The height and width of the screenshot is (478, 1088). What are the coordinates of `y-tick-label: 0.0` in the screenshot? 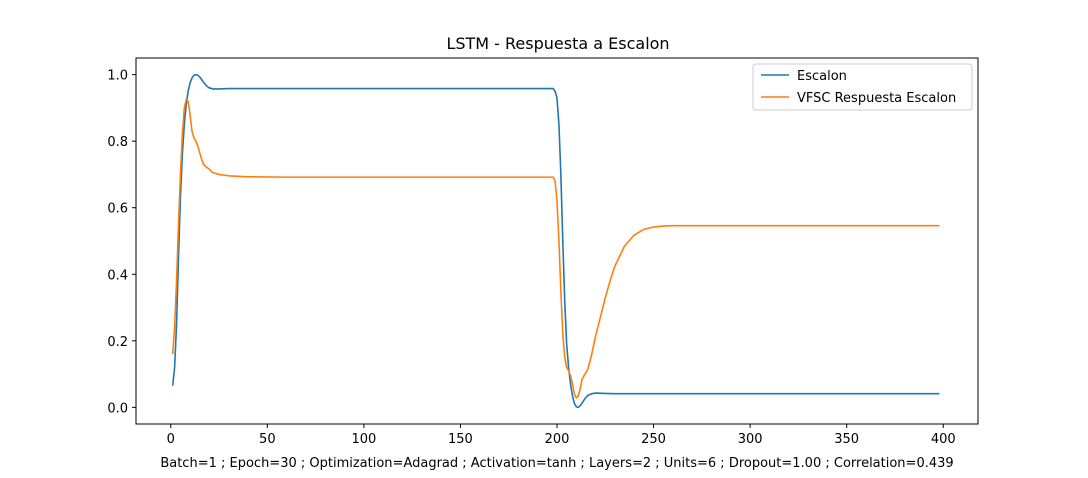 It's located at (117, 408).